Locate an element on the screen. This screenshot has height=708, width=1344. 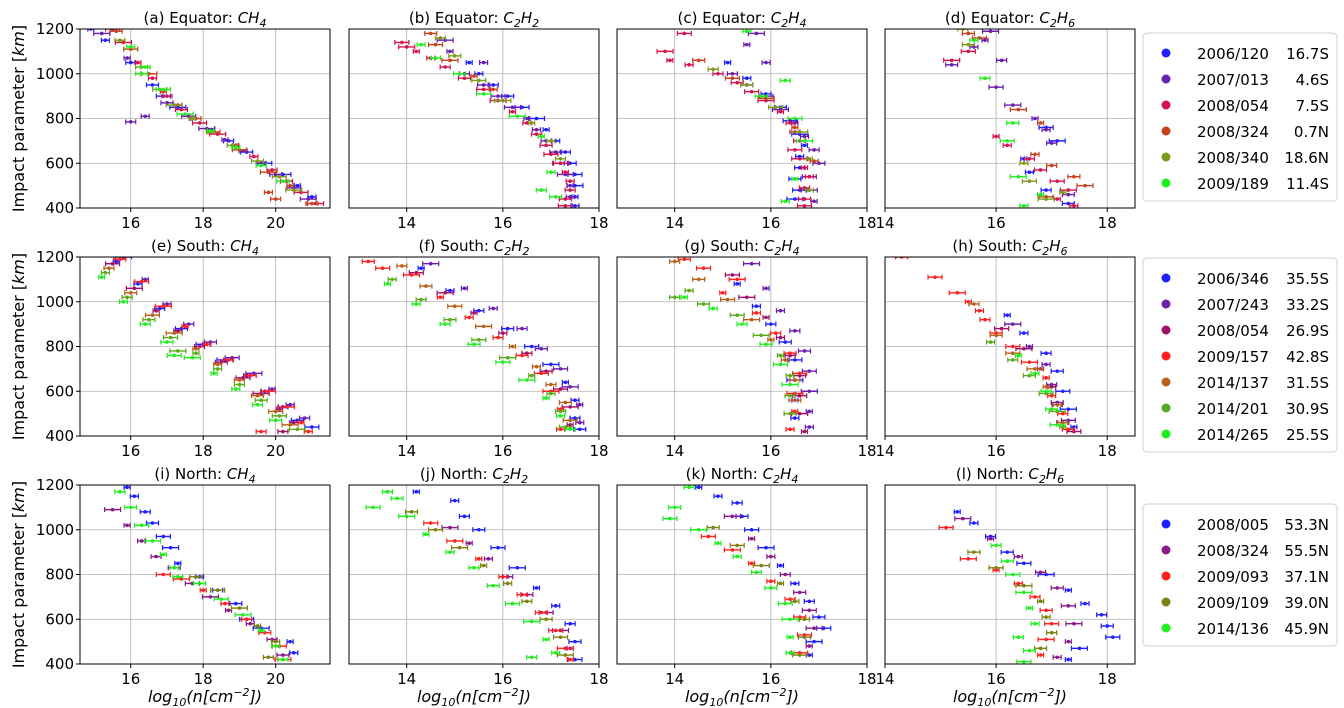
x-tick-label: 14 is located at coordinates (884, 451).